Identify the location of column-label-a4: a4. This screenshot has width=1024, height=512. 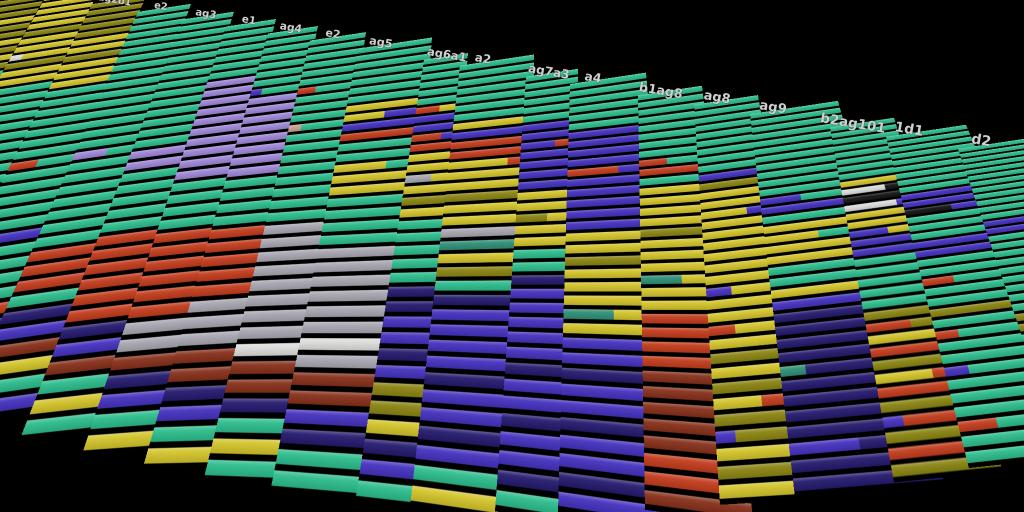
(593, 77).